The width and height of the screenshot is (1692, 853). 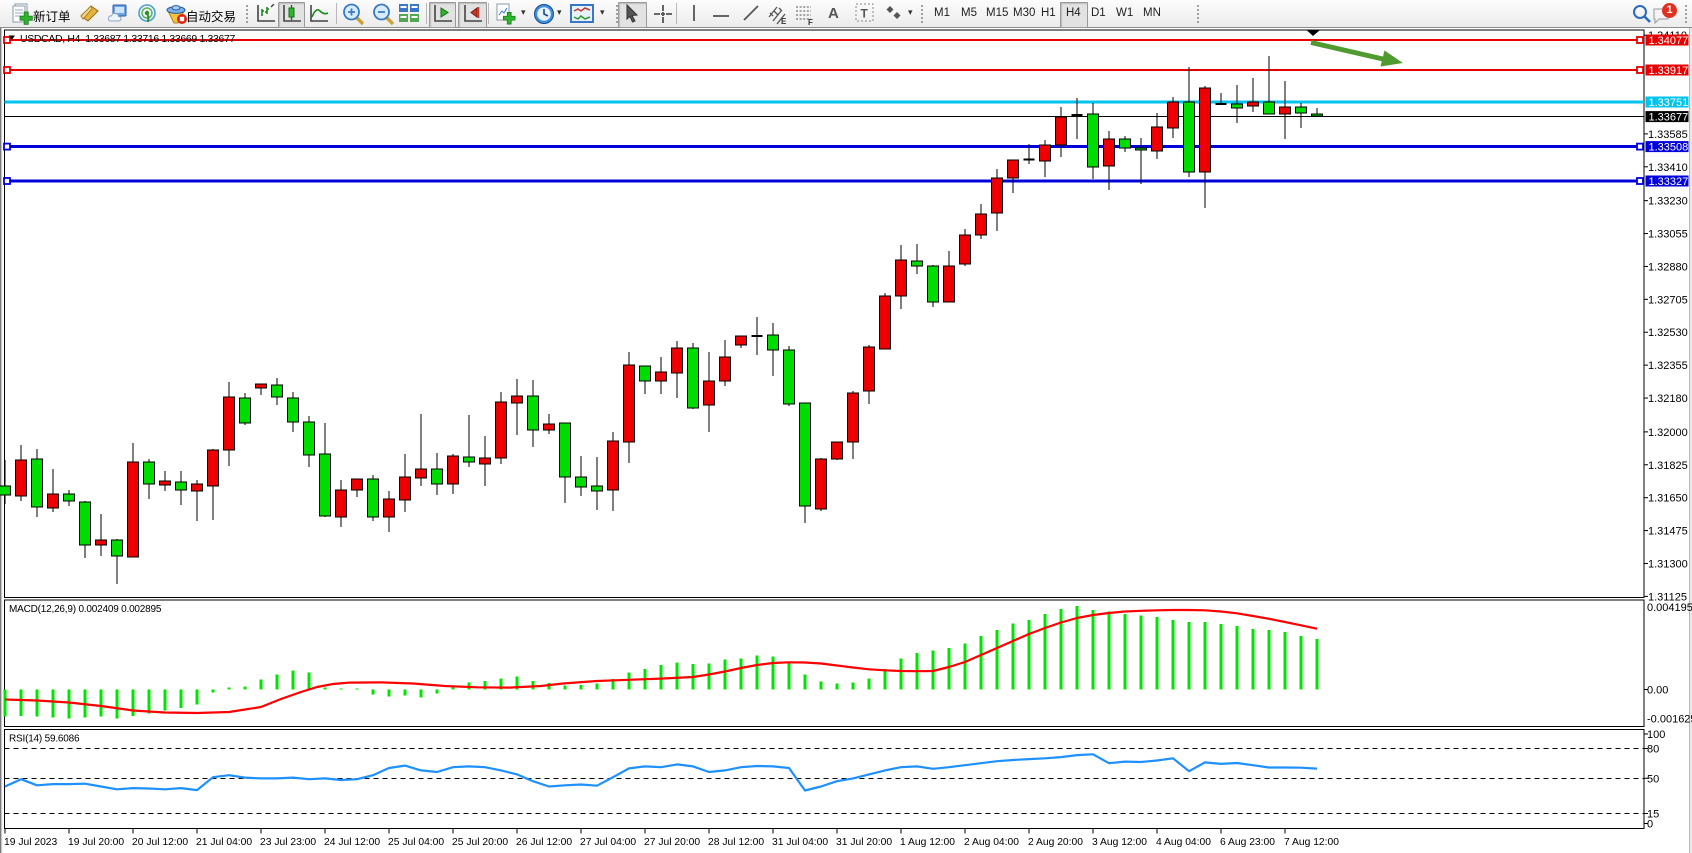 What do you see at coordinates (1668, 235) in the screenshot?
I see `svg-text: 1.33055` at bounding box center [1668, 235].